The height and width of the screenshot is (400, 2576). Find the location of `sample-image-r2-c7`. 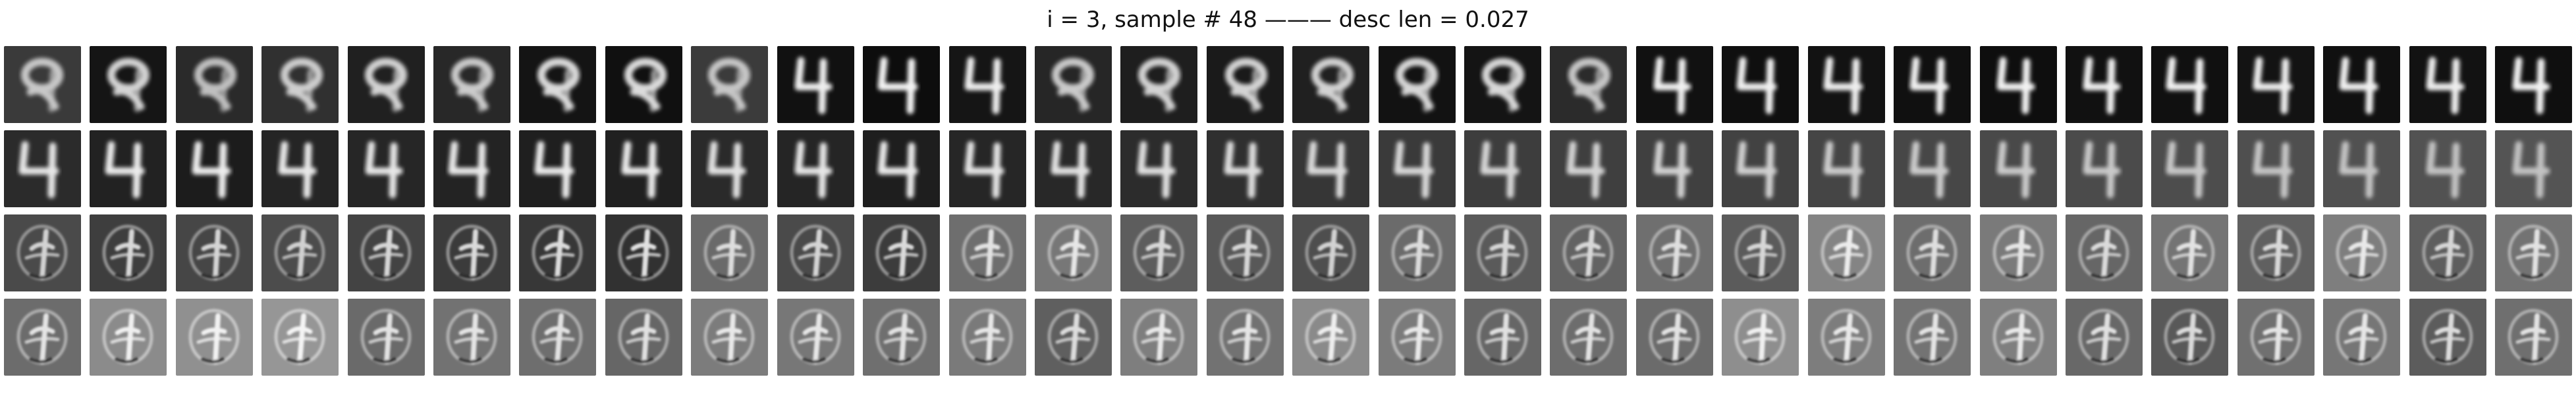

sample-image-r2-c7 is located at coordinates (557, 169).